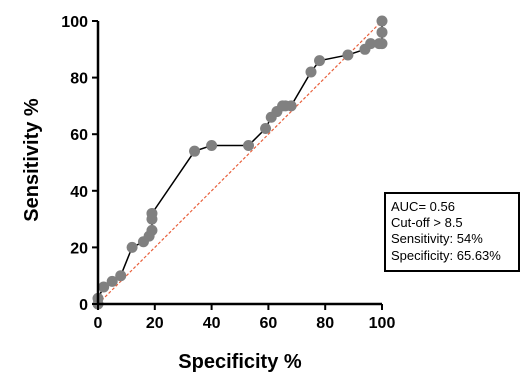 This screenshot has width=524, height=376. I want to click on x-tick-label: 40, so click(212, 323).